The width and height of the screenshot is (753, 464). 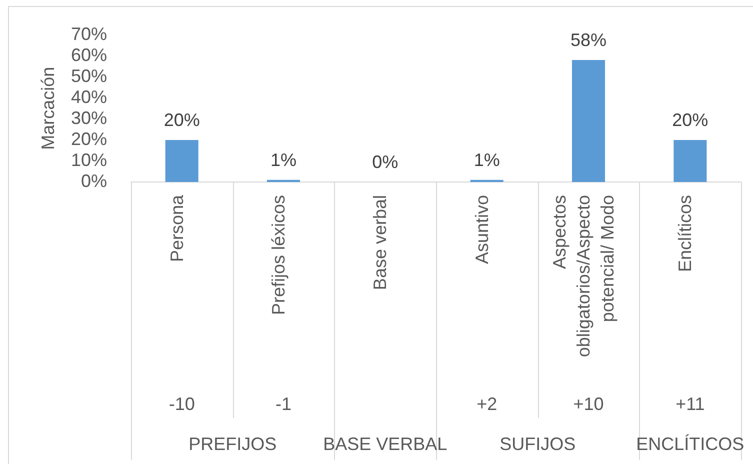 What do you see at coordinates (88, 96) in the screenshot?
I see `y-tick-label: 40%` at bounding box center [88, 96].